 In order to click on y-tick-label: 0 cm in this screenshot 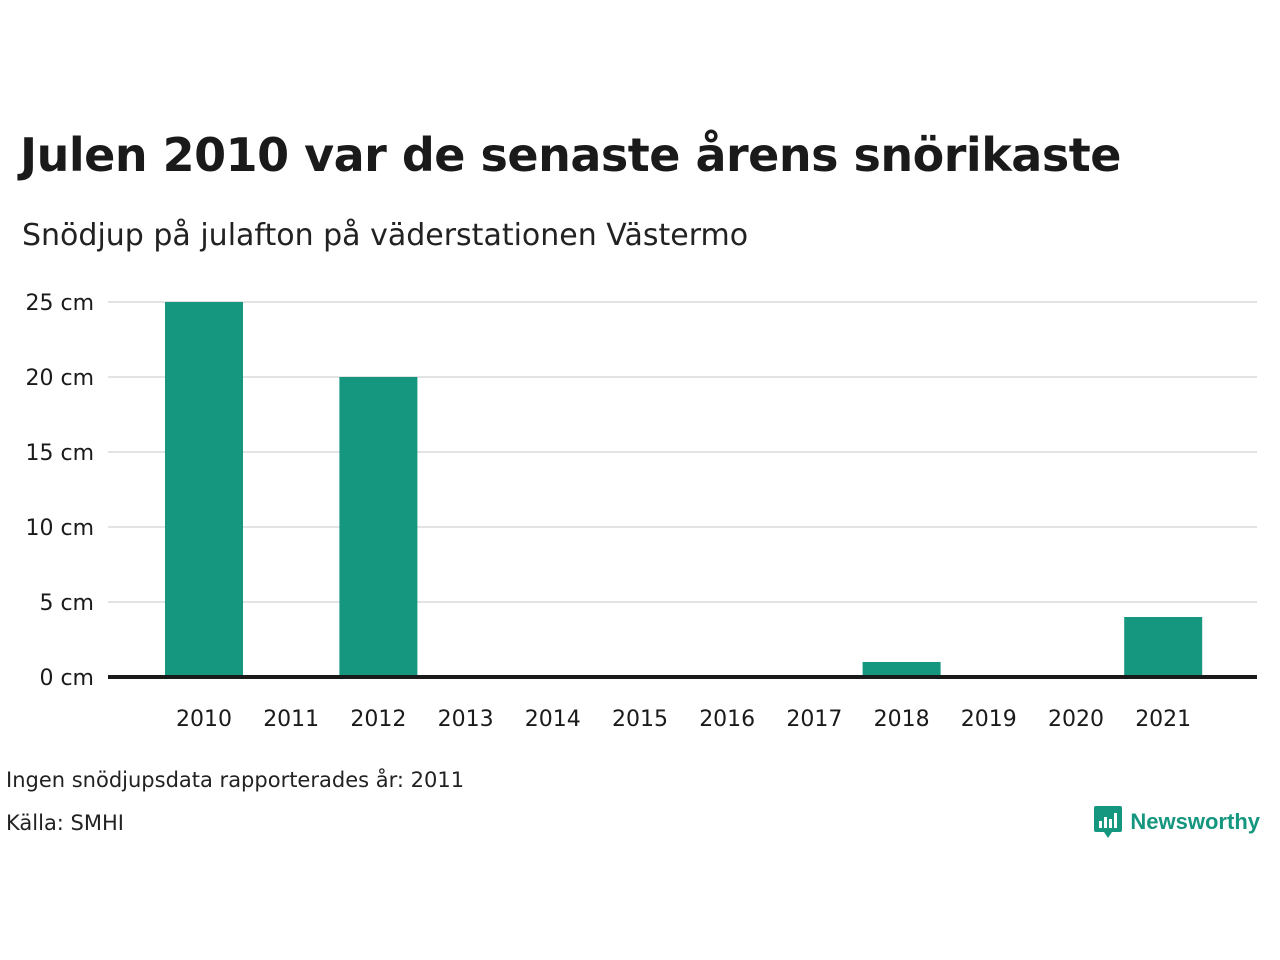, I will do `click(66, 678)`.